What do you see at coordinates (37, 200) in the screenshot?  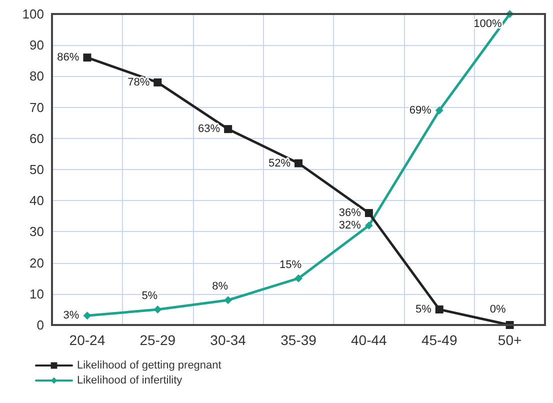 I see `y-tick-label: 40` at bounding box center [37, 200].